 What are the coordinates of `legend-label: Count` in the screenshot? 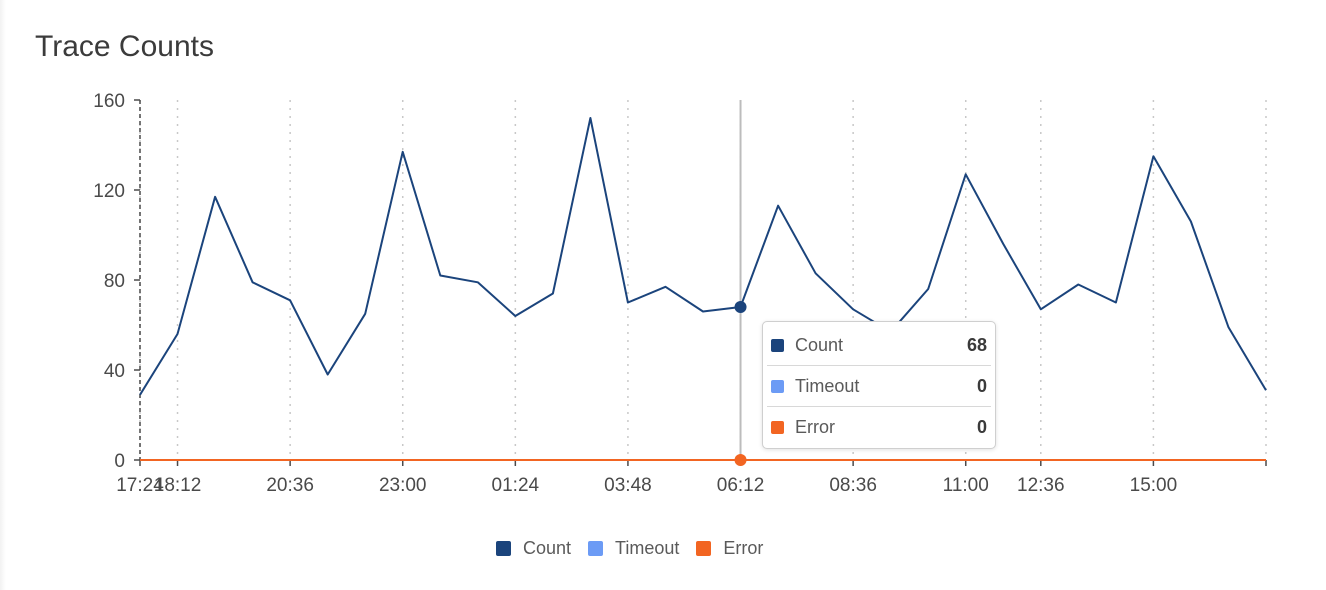 It's located at (547, 548).